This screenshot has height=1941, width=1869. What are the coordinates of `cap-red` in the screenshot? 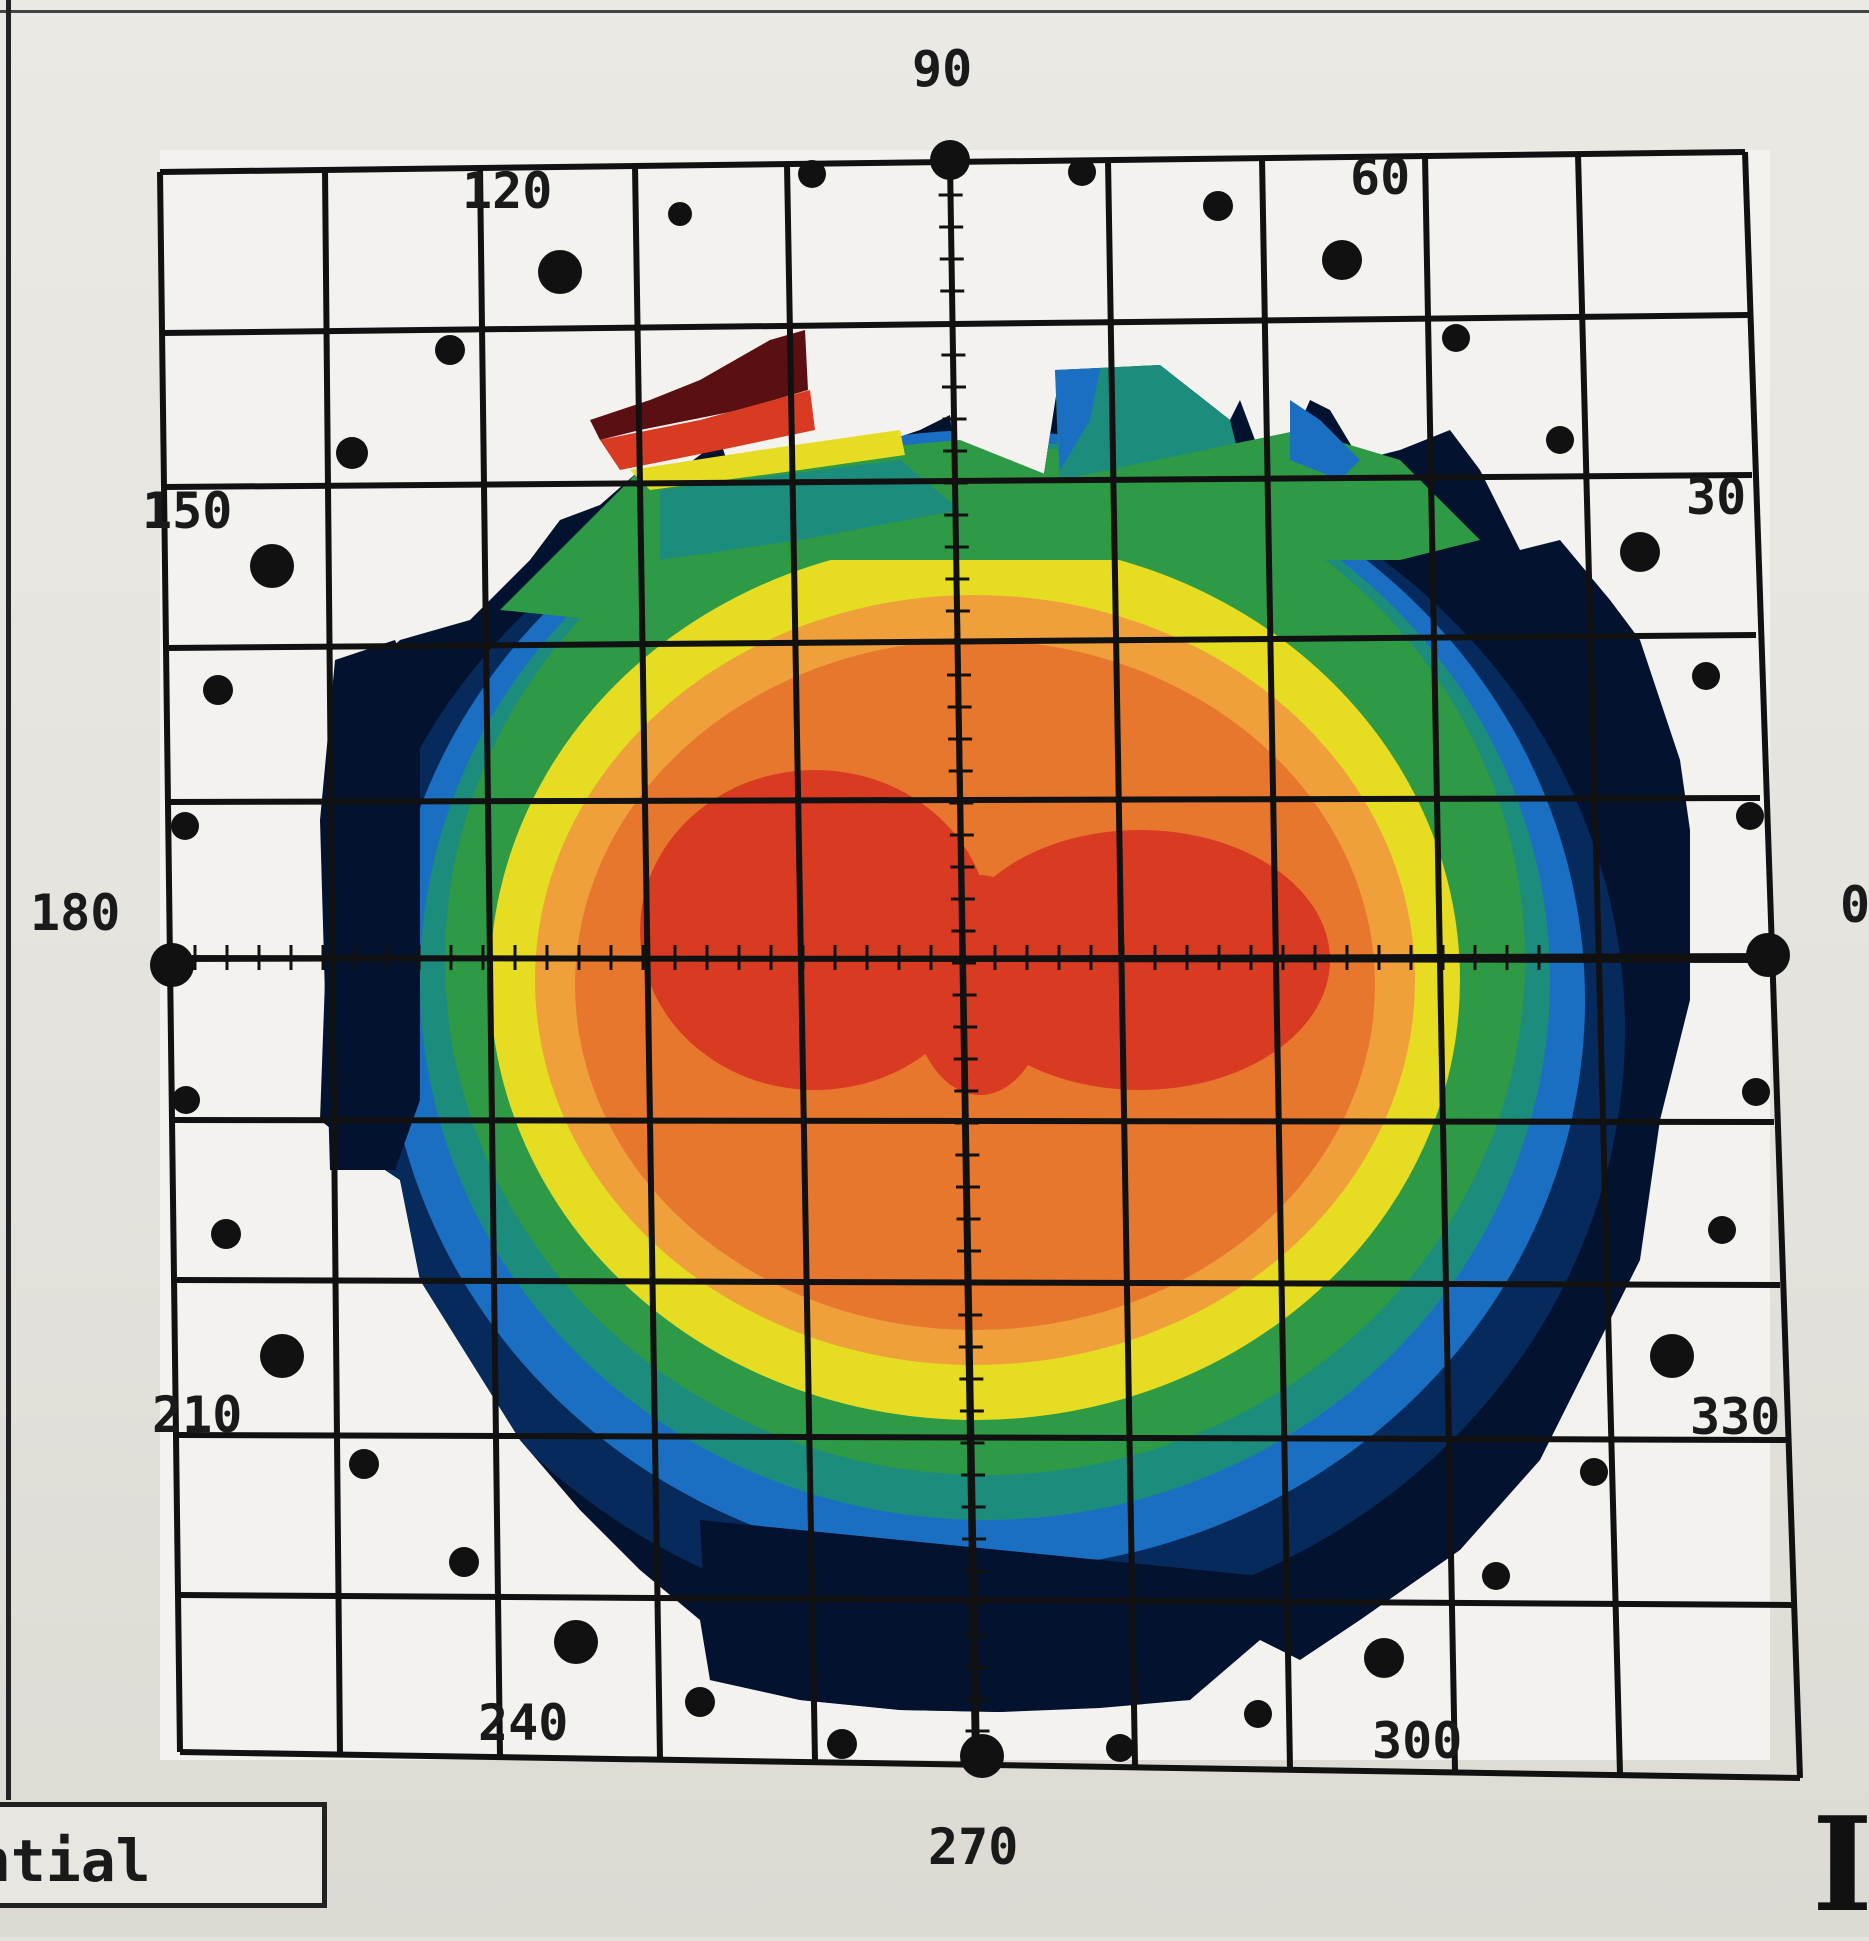 It's located at (707, 430).